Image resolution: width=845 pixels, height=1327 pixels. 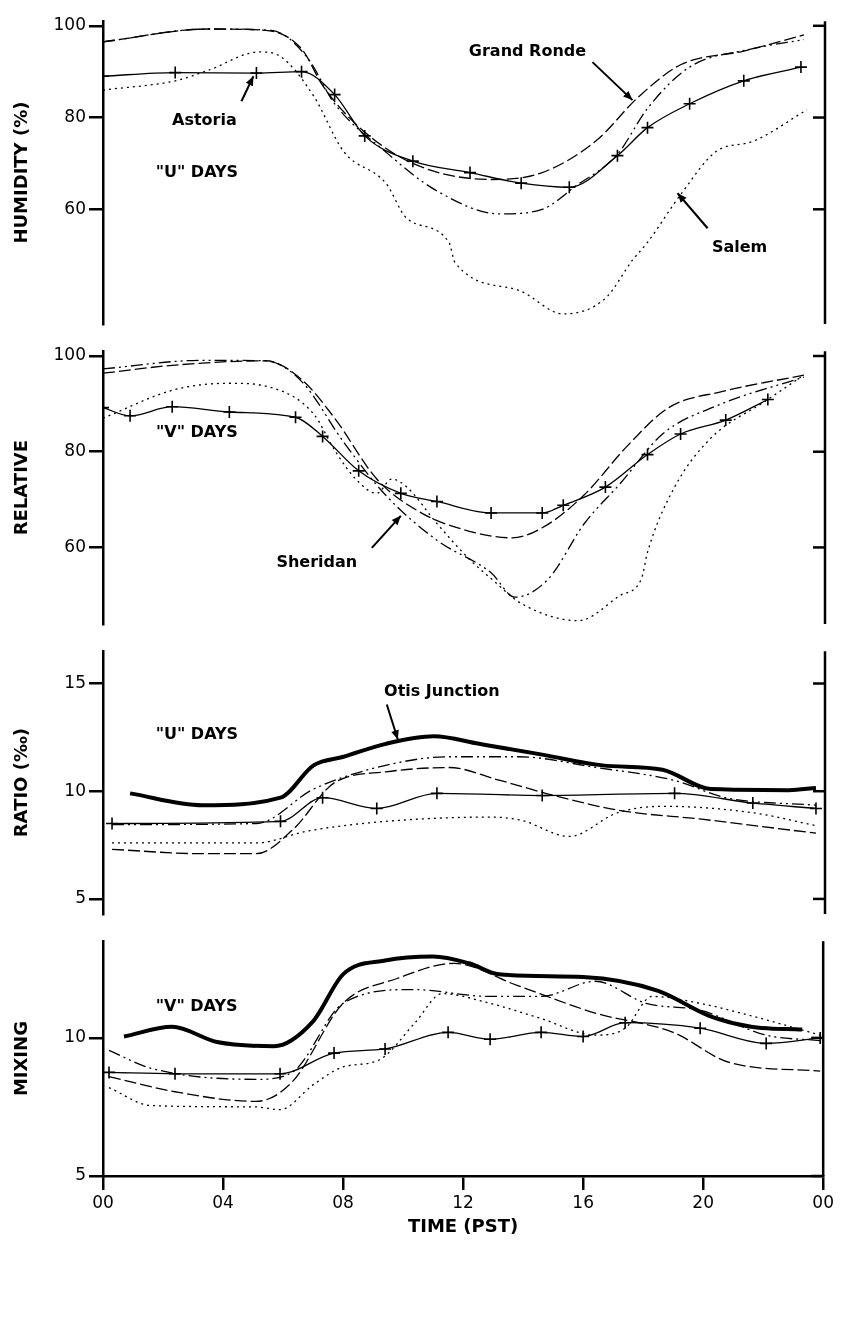 I want to click on annotation: Grand Ronde, so click(x=527, y=51).